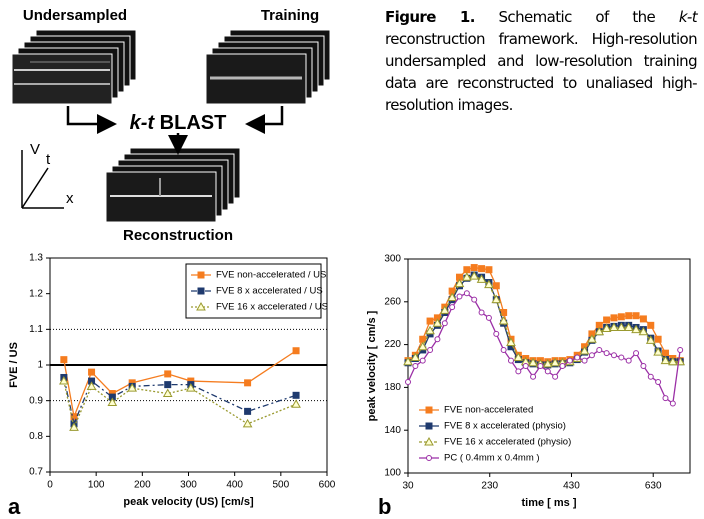 The image size is (704, 519). Describe the element at coordinates (384, 506) in the screenshot. I see `panel-label: b` at that location.